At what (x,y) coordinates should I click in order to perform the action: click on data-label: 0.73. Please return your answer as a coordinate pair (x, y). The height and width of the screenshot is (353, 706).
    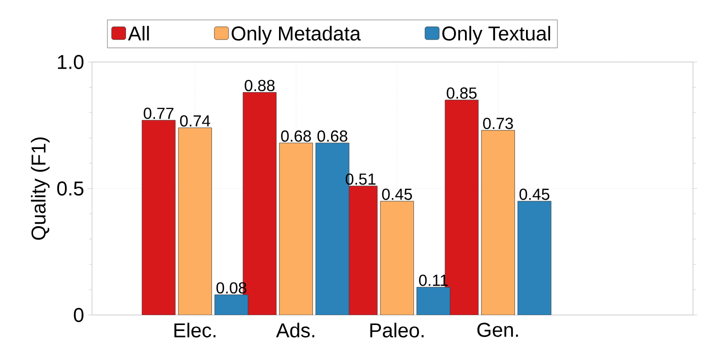
    Looking at the image, I should click on (498, 124).